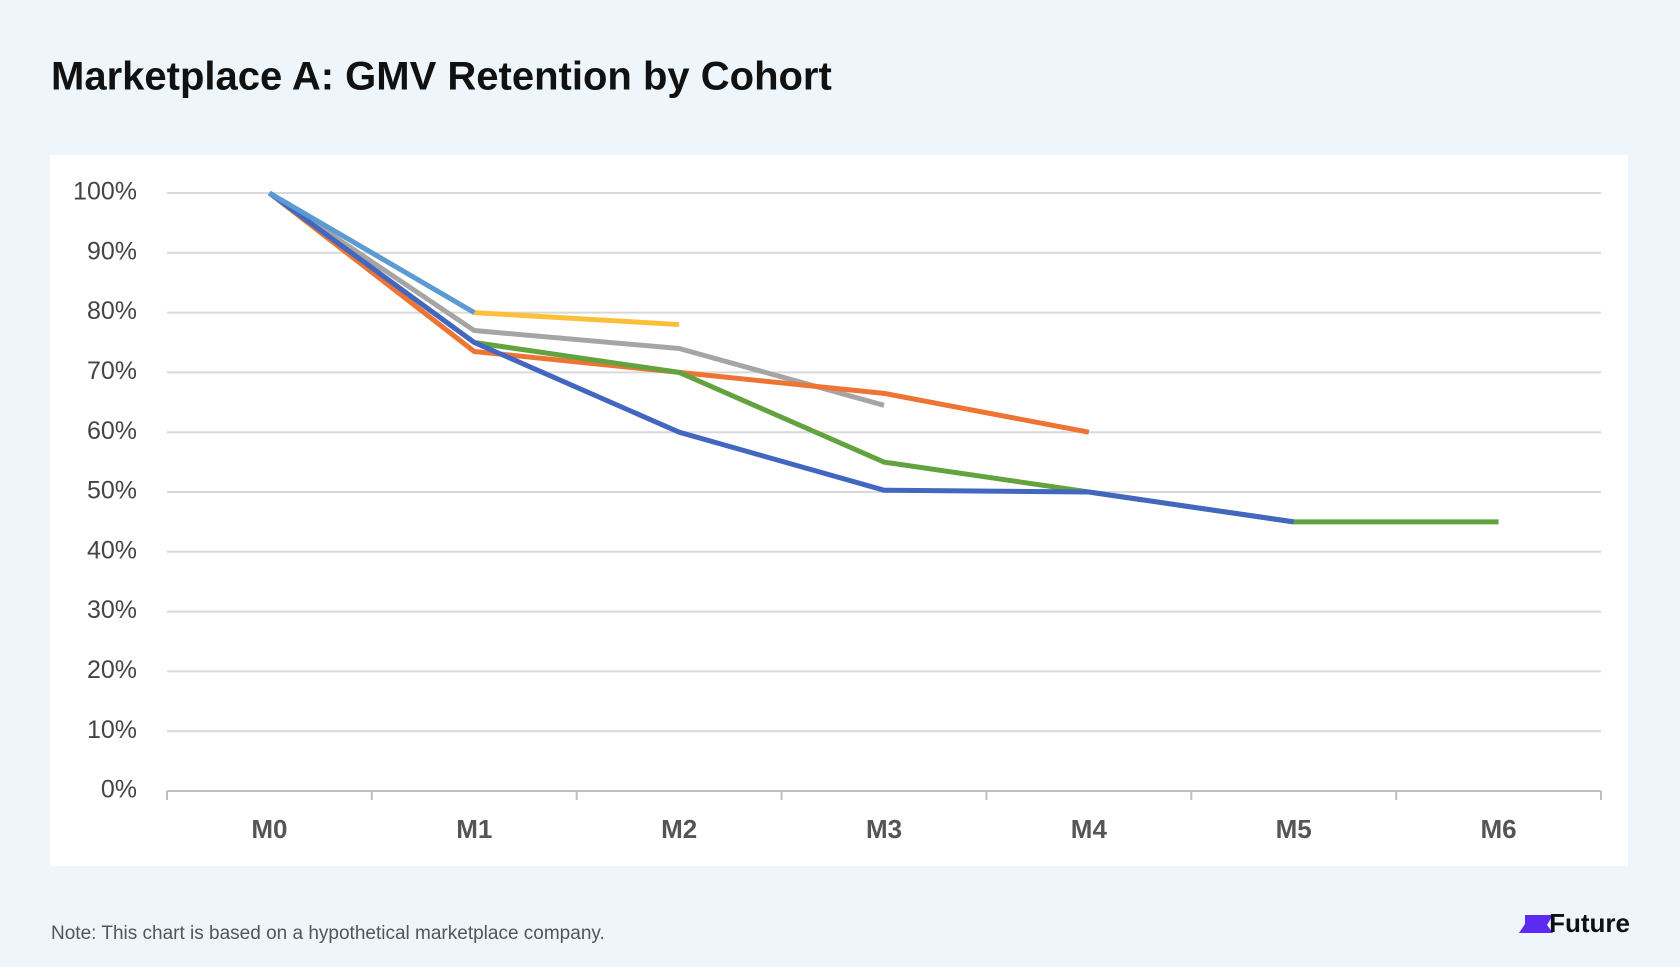  Describe the element at coordinates (1589, 923) in the screenshot. I see `brand-name: Future` at that location.